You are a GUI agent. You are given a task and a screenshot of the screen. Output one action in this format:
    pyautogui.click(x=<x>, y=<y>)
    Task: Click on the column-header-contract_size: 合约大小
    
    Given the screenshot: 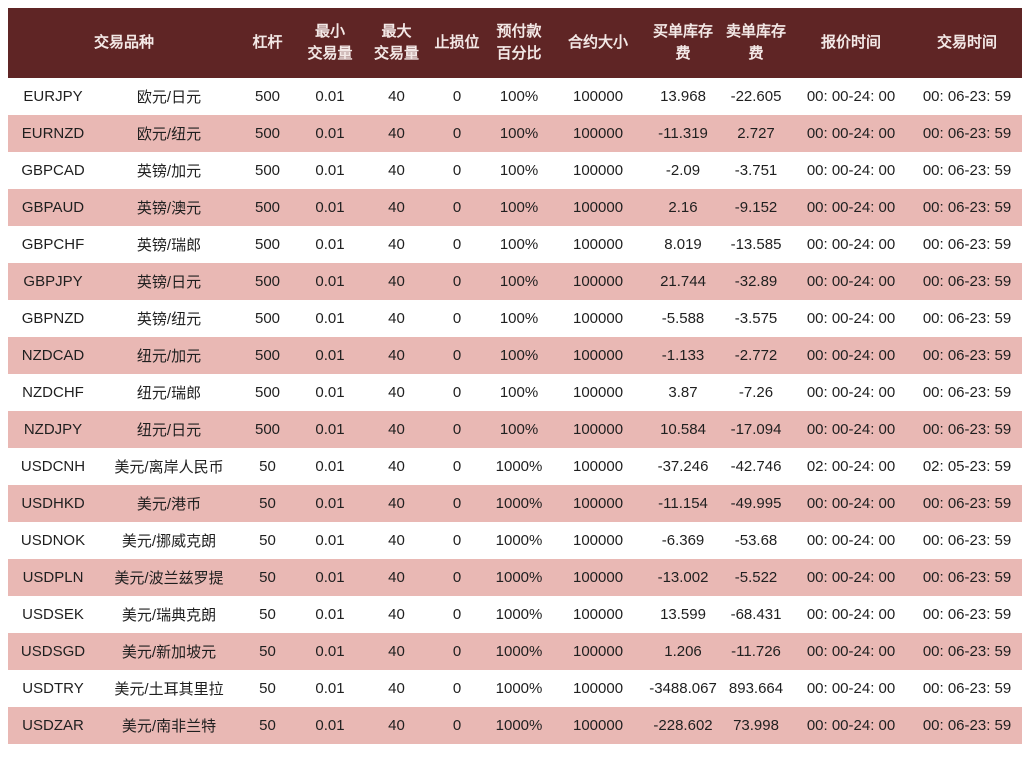 What is the action you would take?
    pyautogui.click(x=598, y=43)
    